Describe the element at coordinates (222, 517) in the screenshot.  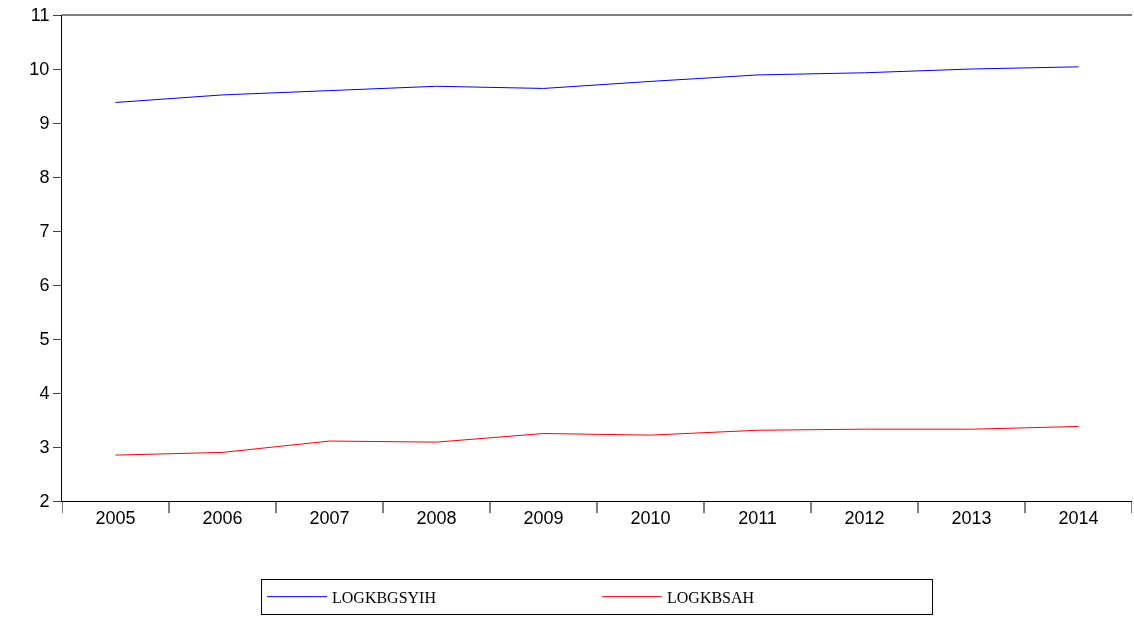
I see `x-tick-label: 2006` at that location.